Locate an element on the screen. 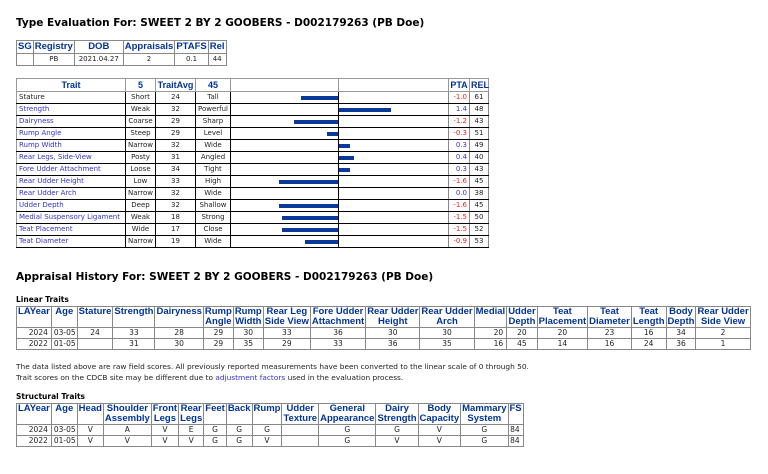 This screenshot has height=474, width=768. trait-name: Teat Placement is located at coordinates (71, 229).